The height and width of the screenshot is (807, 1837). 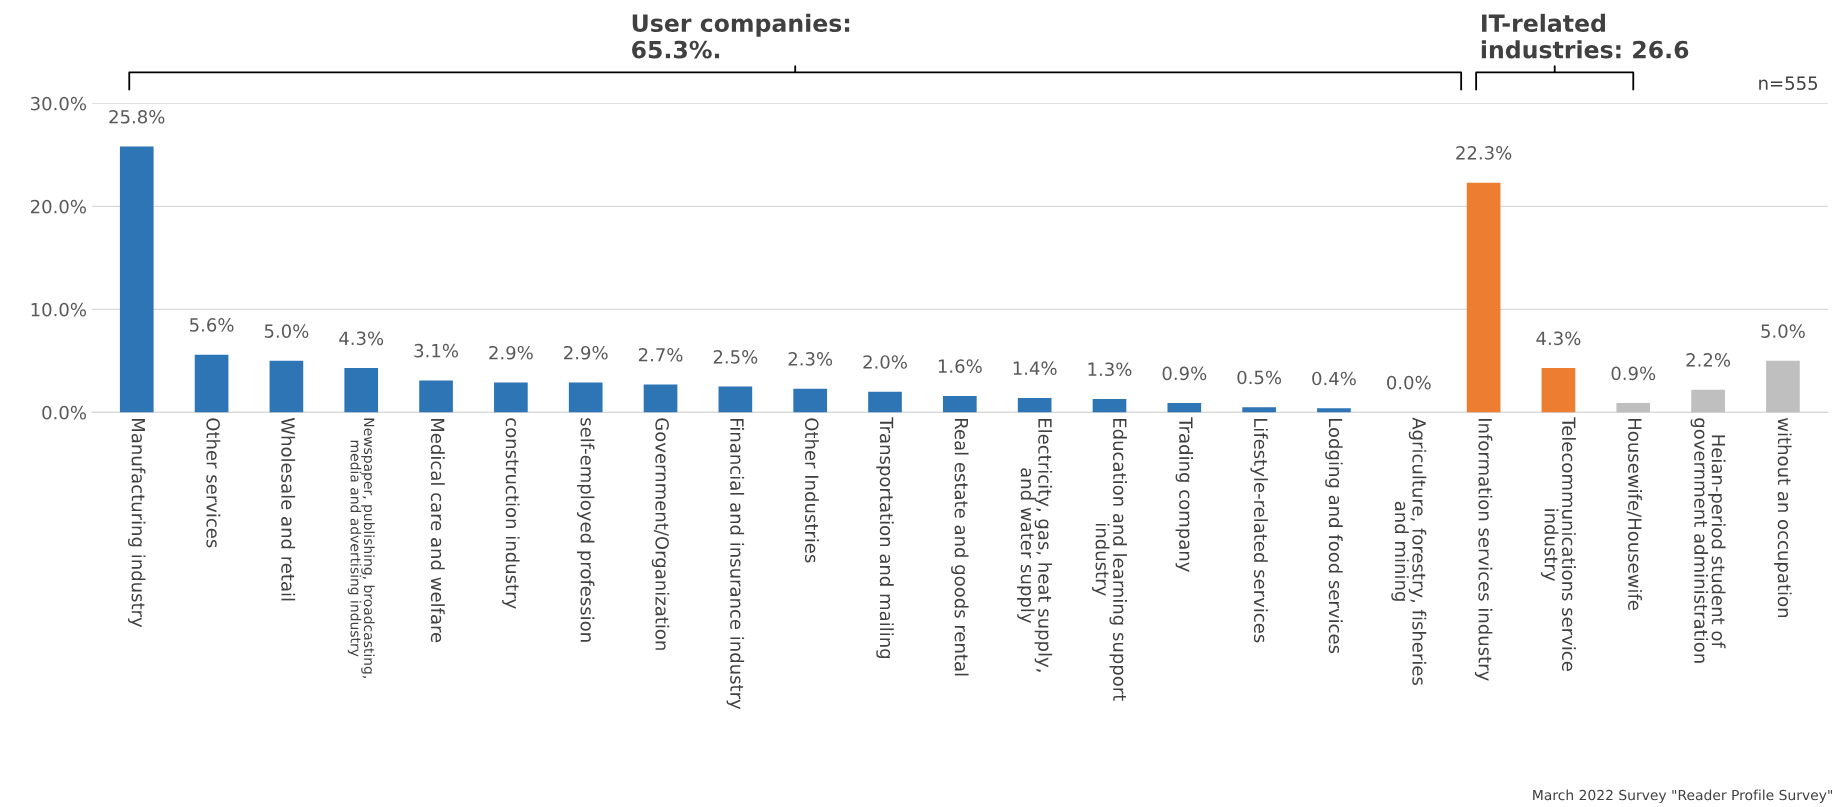 What do you see at coordinates (810, 359) in the screenshot?
I see `data-label: 2.3%` at bounding box center [810, 359].